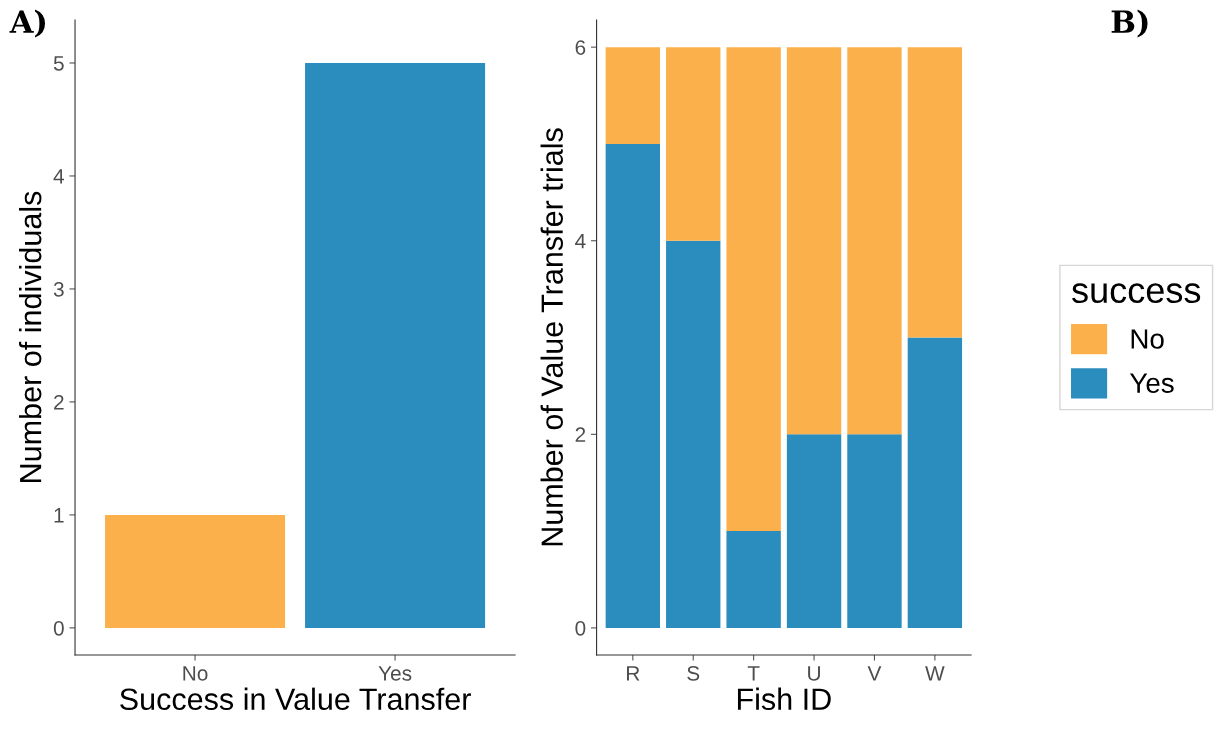 This screenshot has width=1220, height=729. I want to click on y-tick-label: 5, so click(58, 63).